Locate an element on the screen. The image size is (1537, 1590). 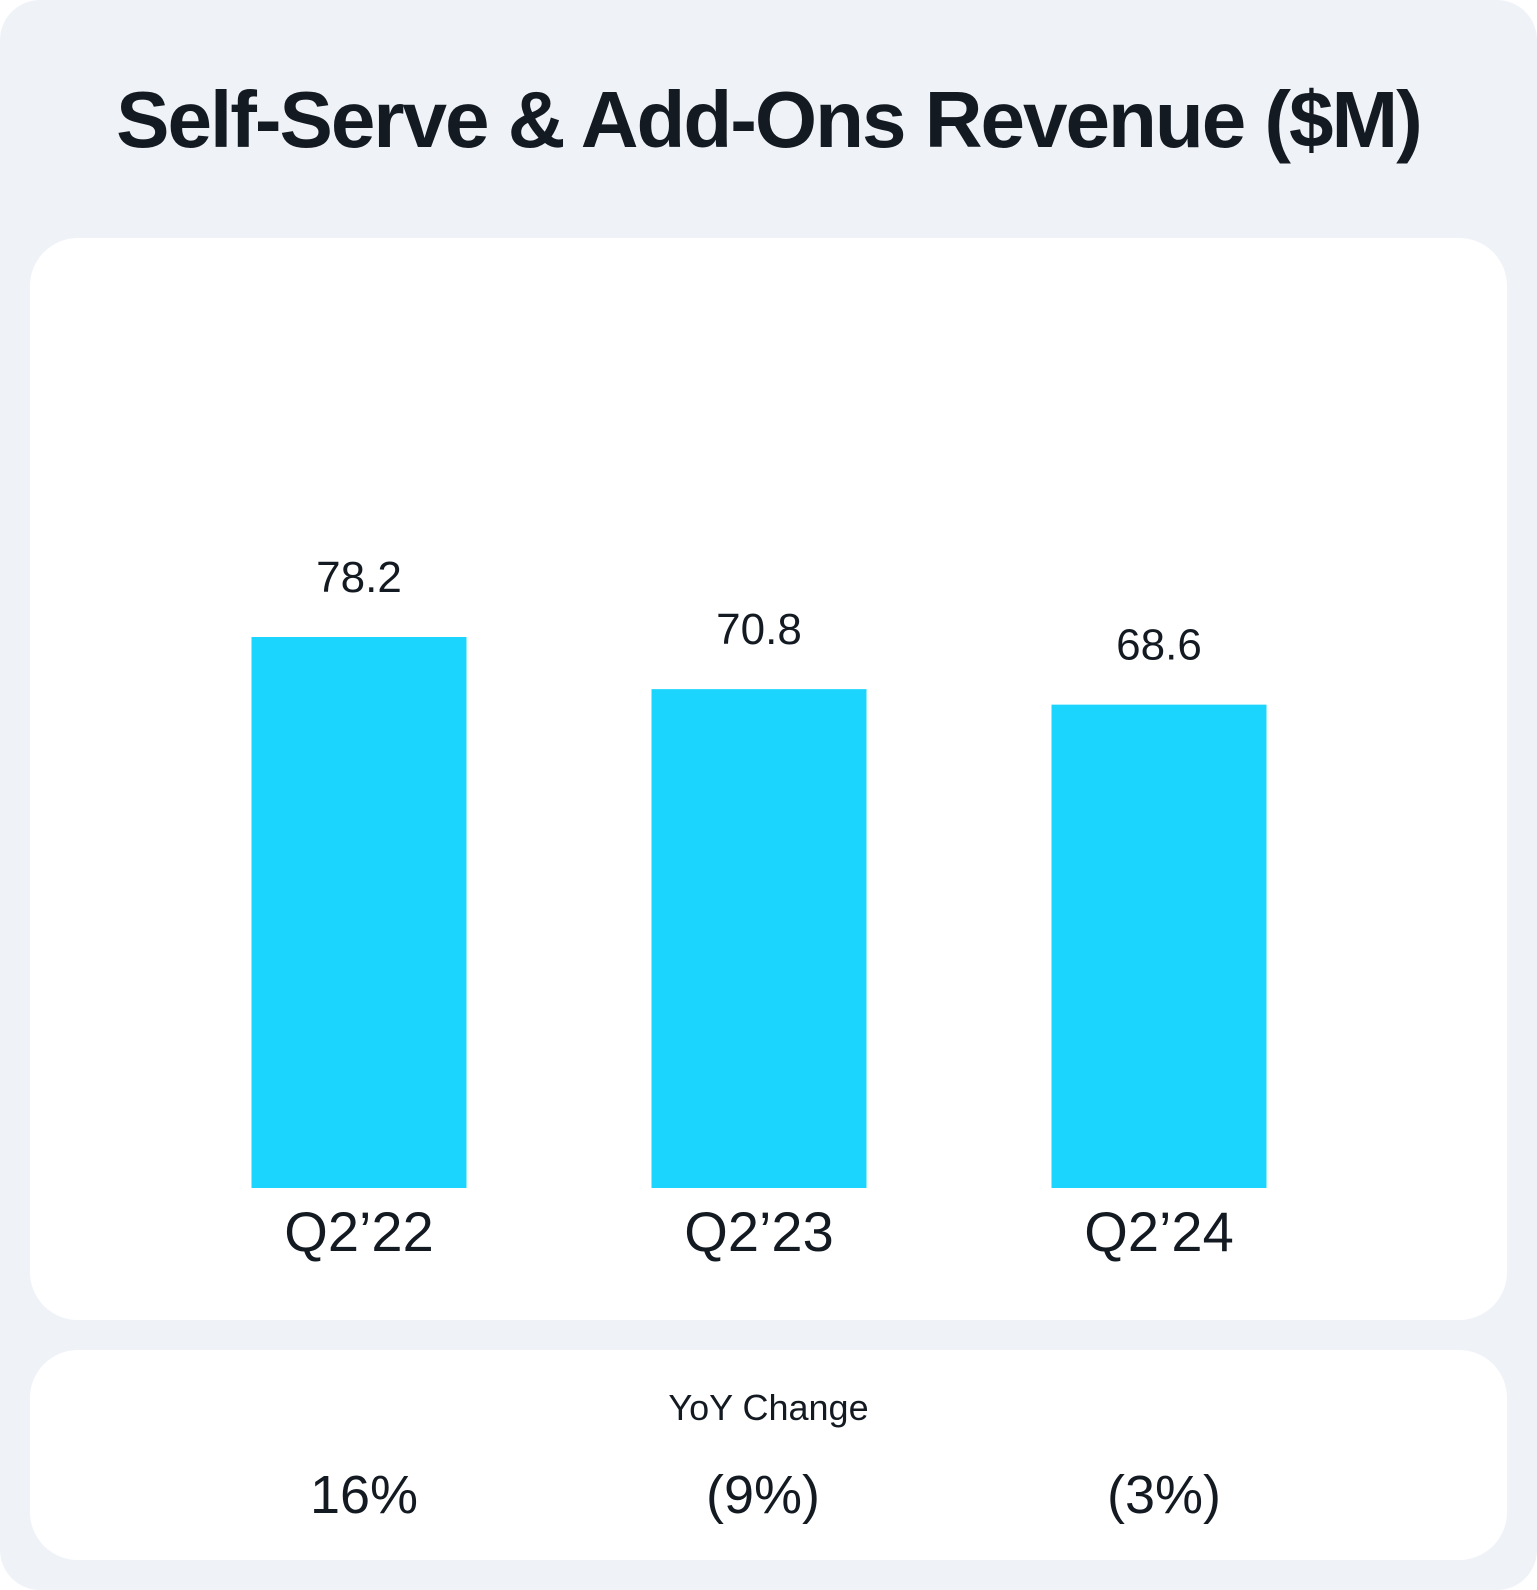
bar-value-label-q2-22: 78.2 is located at coordinates (359, 577).